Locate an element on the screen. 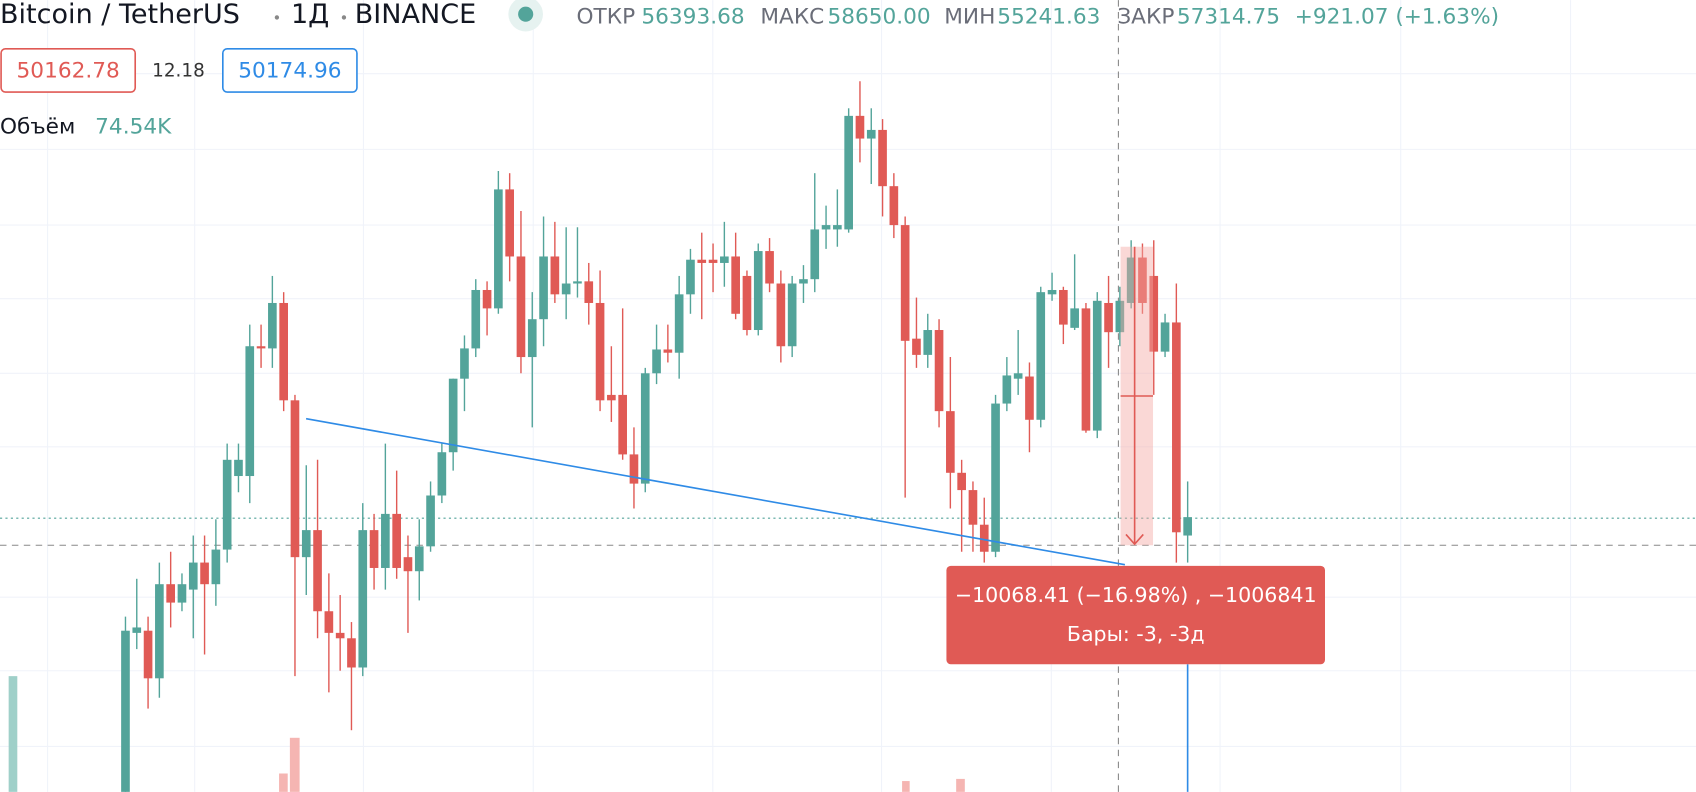 The height and width of the screenshot is (792, 1696). change: +921.07 (+1.63%) is located at coordinates (1397, 16).